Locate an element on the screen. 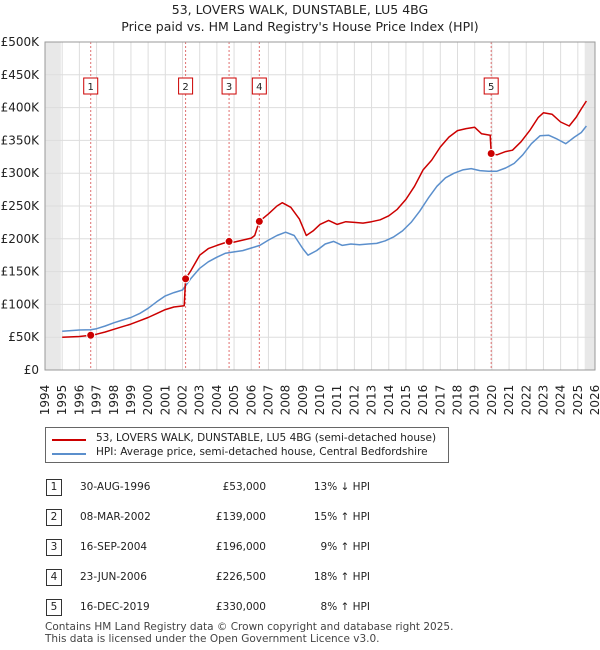 This screenshot has height=650, width=600. transaction-date: 23-JUN-2006 is located at coordinates (113, 577).